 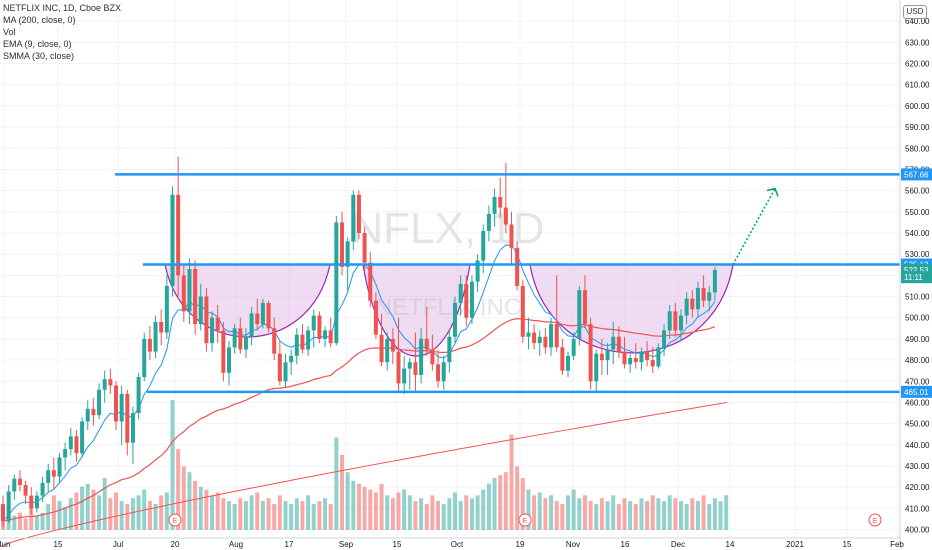 I want to click on earnings-letter: E, so click(x=525, y=521).